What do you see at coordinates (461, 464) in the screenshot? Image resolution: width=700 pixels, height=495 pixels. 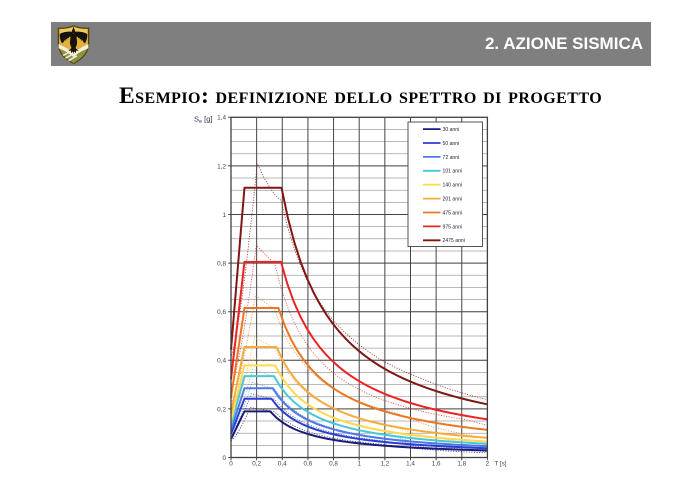 I see `svg-text: 1,8` at bounding box center [461, 464].